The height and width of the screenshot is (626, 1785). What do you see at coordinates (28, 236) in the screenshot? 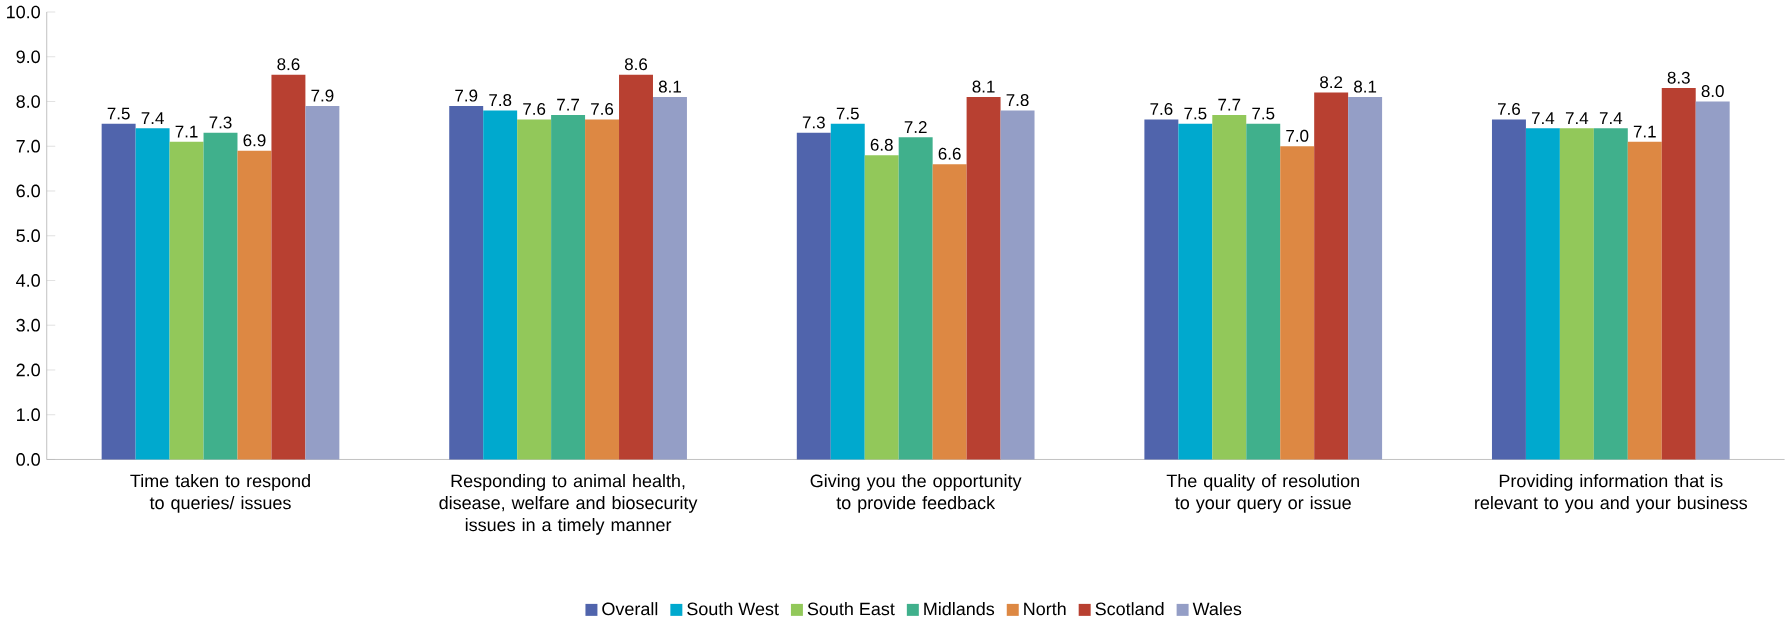
I see `y-tick-label: 5.0` at bounding box center [28, 236].